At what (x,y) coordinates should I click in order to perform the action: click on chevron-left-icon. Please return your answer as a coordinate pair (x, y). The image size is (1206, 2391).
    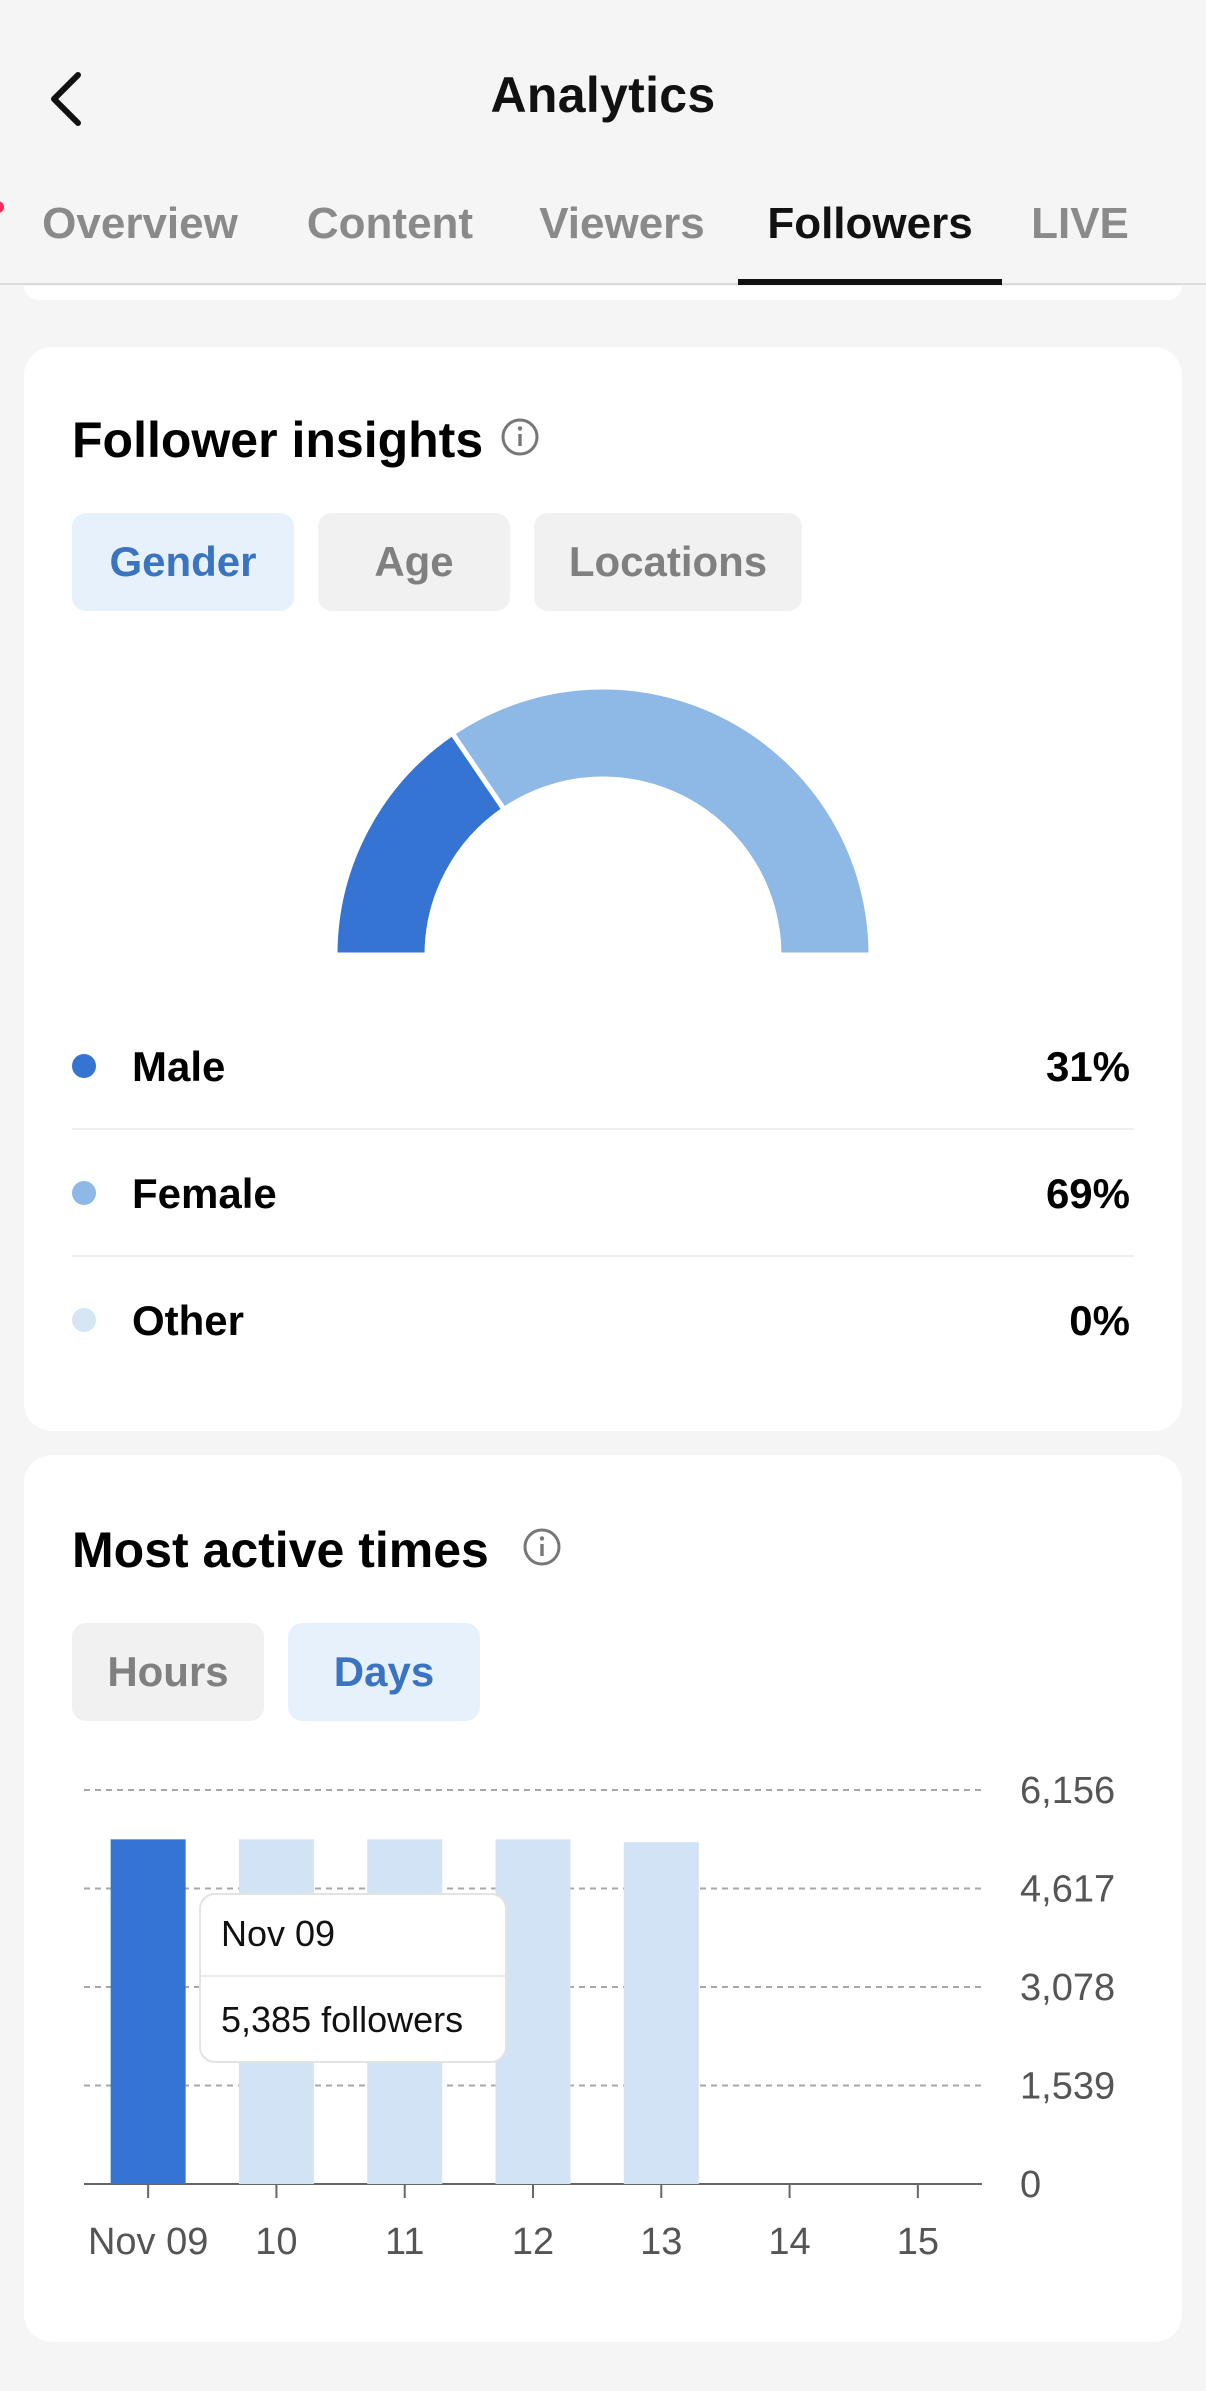
    Looking at the image, I should click on (66, 99).